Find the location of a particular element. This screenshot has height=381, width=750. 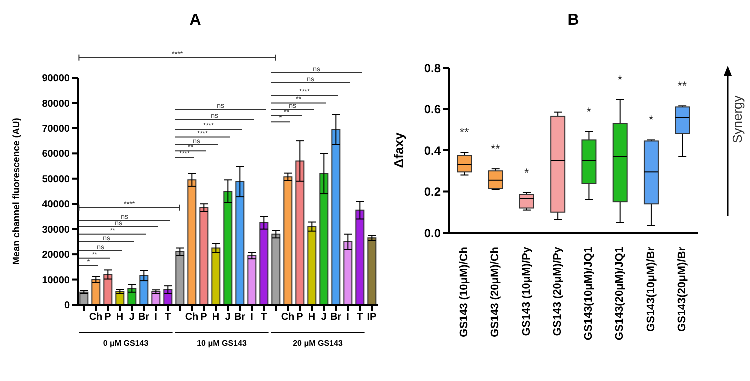

text: 10 μM GS143 is located at coordinates (222, 343).